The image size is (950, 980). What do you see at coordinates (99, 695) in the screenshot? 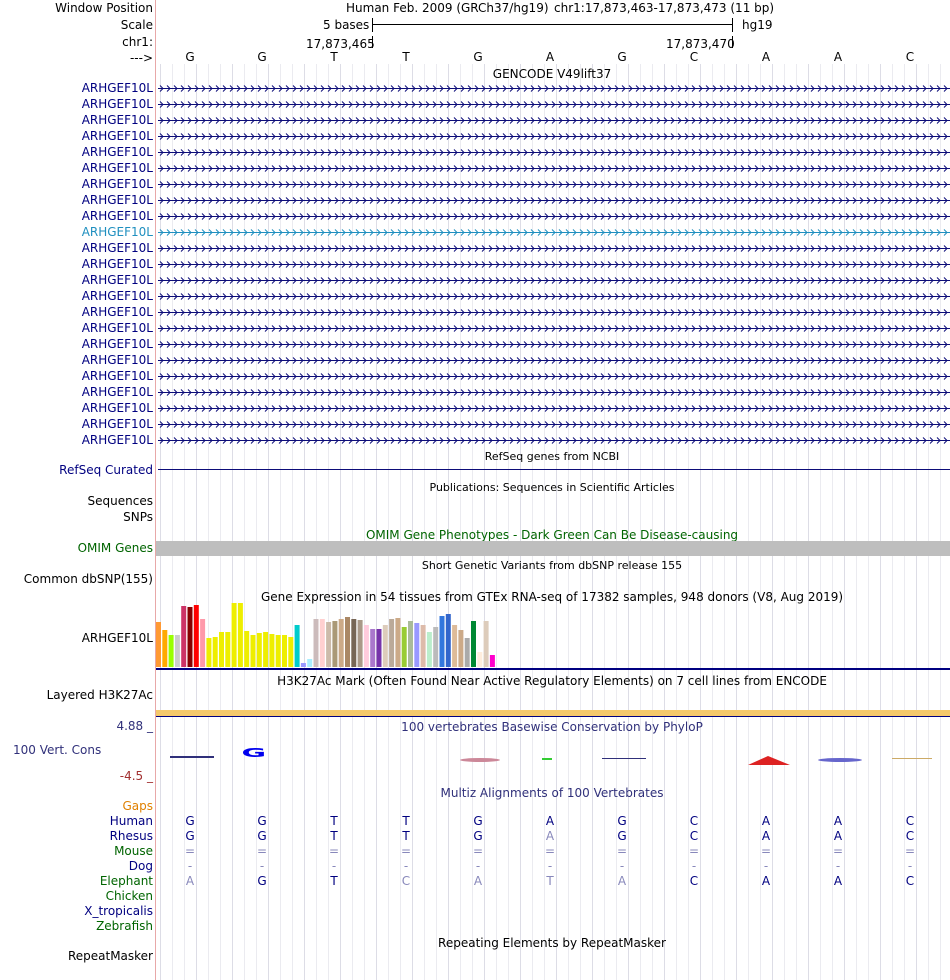
I see `h3k27ac-track-label: Layered H3K27Ac` at bounding box center [99, 695].